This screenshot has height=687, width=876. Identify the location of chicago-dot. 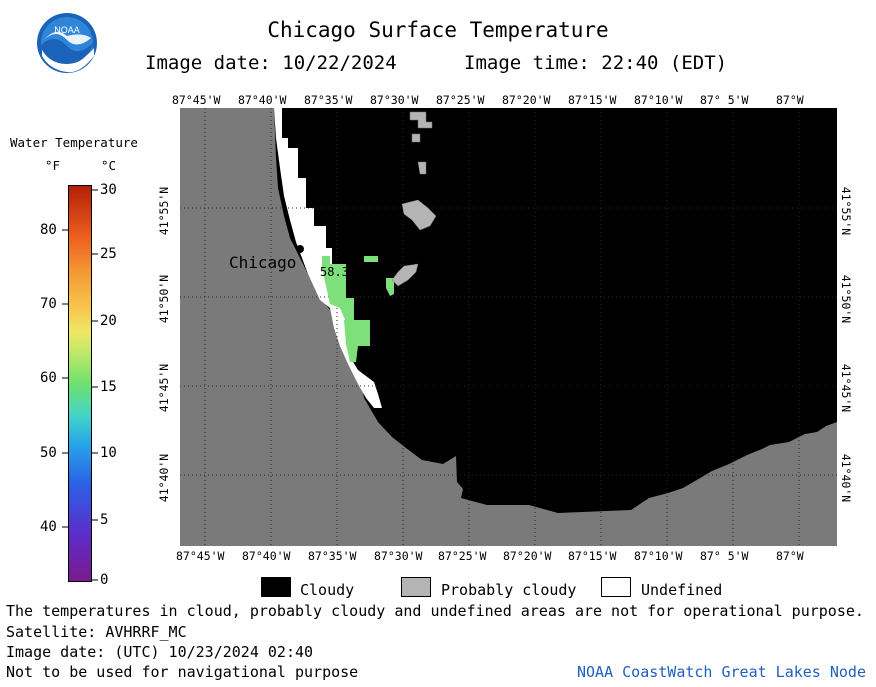
(300, 249).